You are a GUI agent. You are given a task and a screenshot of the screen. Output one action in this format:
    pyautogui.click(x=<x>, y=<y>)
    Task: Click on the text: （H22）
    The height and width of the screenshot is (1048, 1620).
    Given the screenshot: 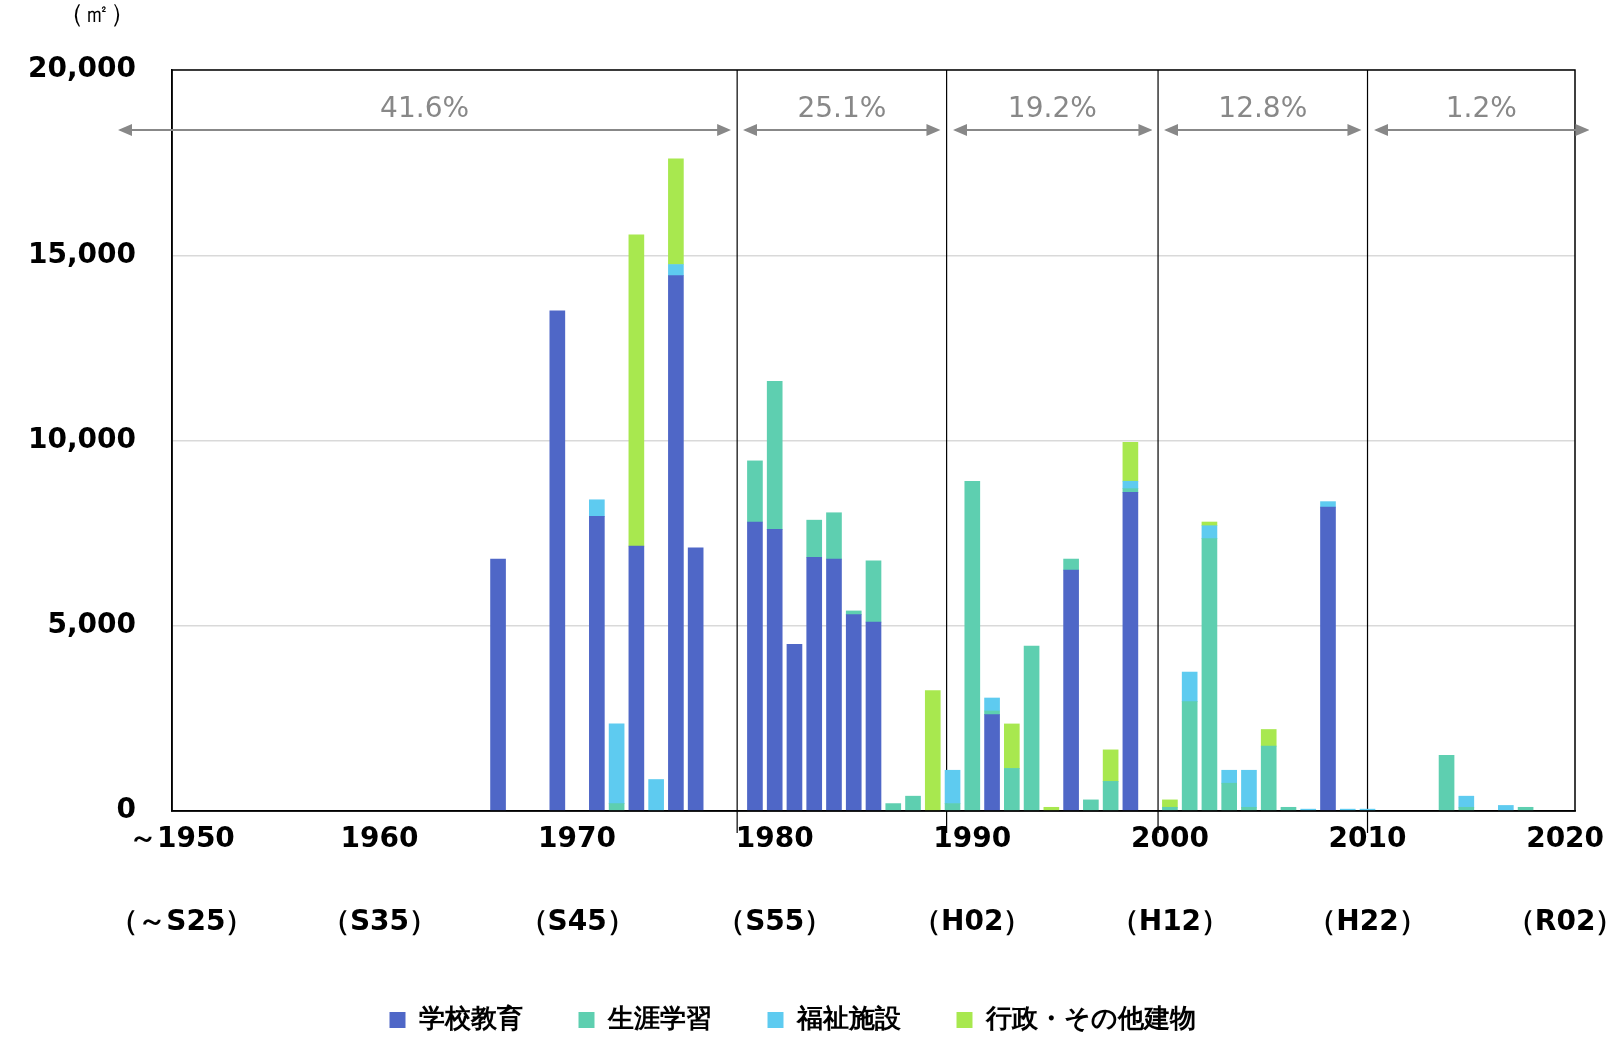 What is the action you would take?
    pyautogui.click(x=1367, y=921)
    